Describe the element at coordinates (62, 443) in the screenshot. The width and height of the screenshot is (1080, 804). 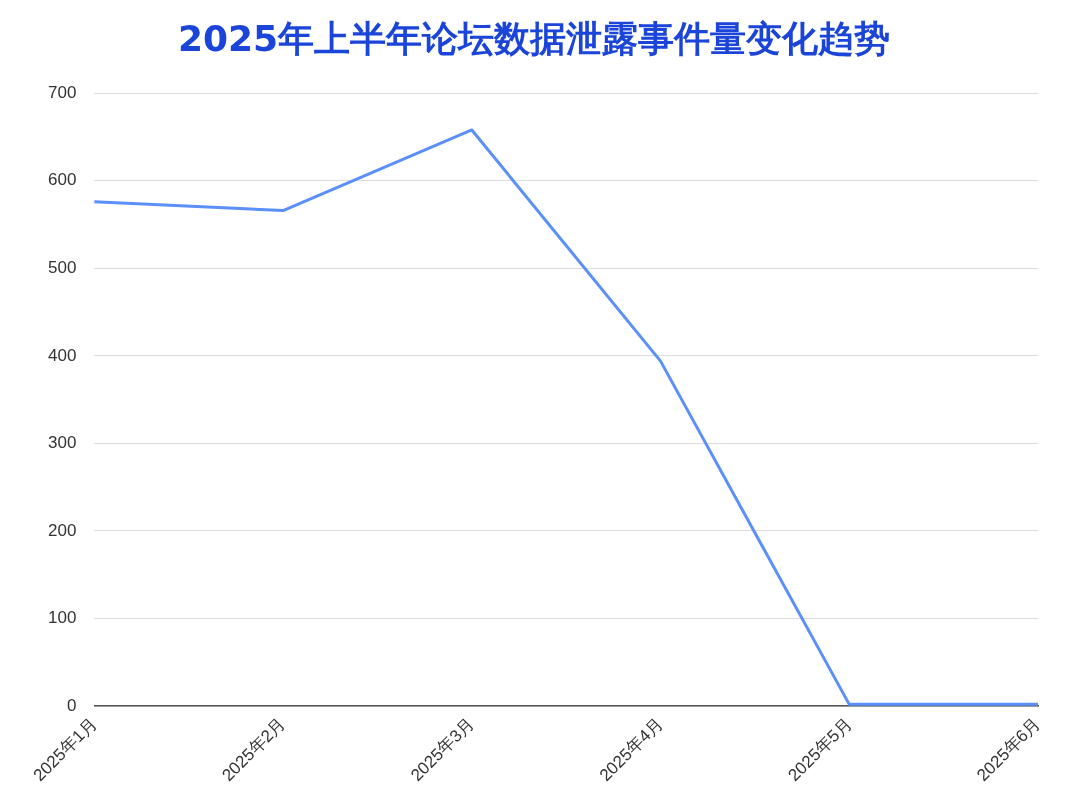
I see `y-tick-label: 300` at that location.